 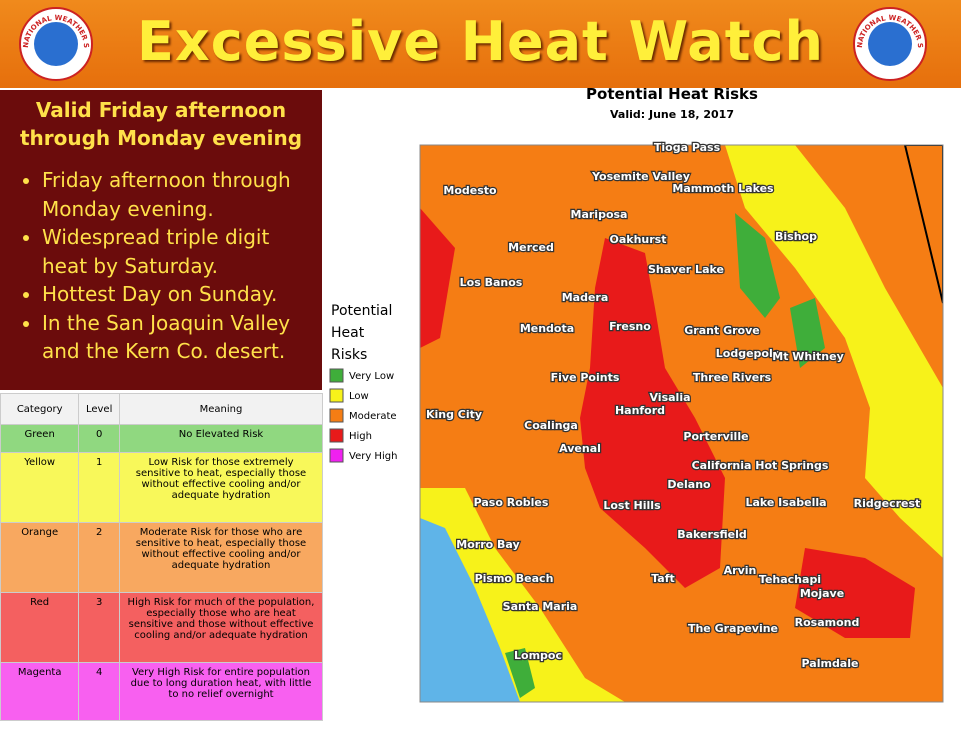 What do you see at coordinates (580, 448) in the screenshot?
I see `place-label: Avenal` at bounding box center [580, 448].